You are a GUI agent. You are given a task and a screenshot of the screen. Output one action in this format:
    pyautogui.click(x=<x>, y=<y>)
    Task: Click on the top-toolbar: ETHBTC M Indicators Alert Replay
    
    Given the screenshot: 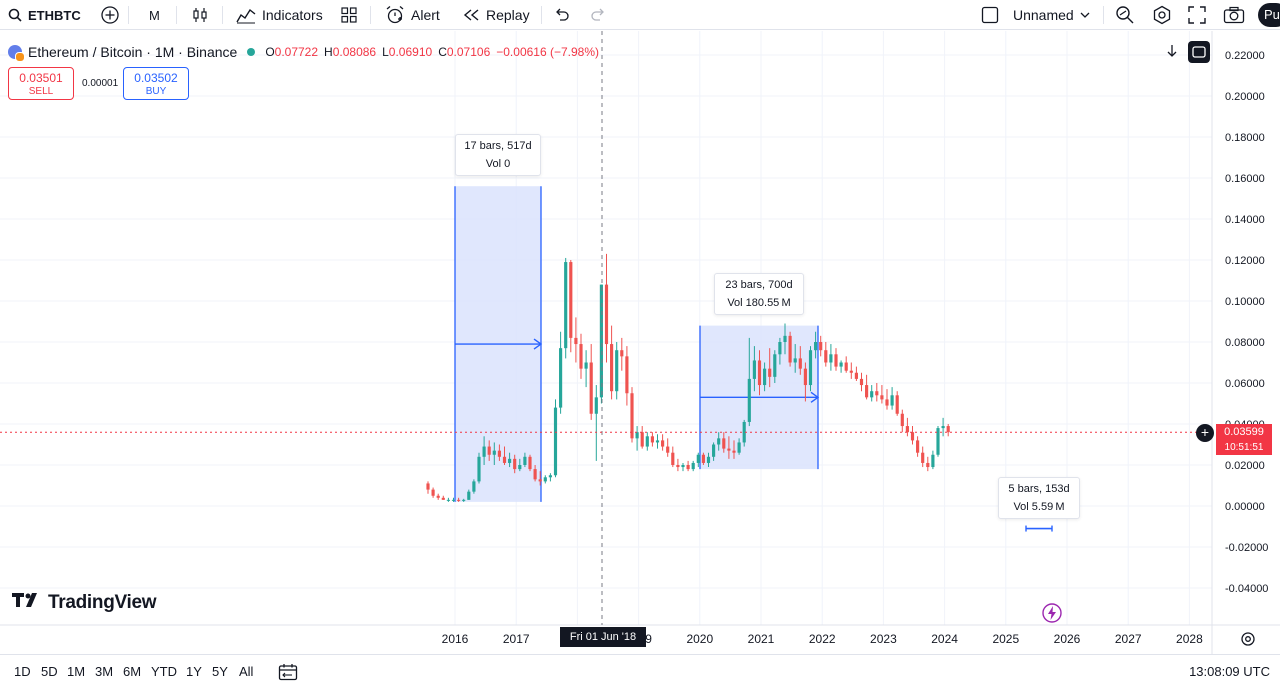 What is the action you would take?
    pyautogui.click(x=640, y=15)
    